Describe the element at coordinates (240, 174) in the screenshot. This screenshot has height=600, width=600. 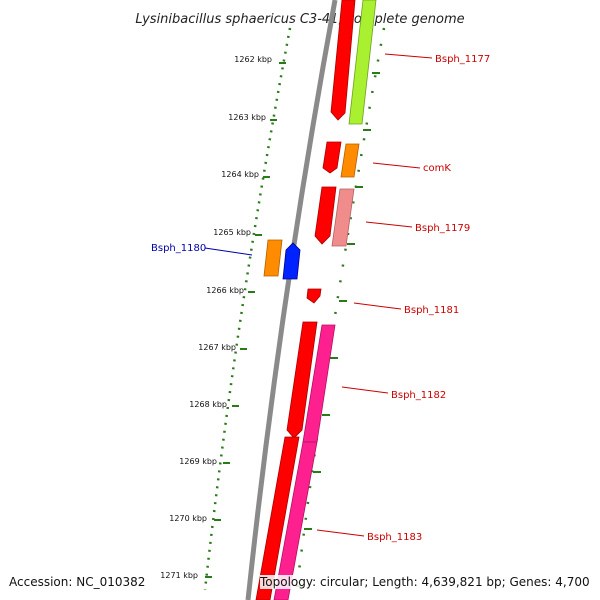
I see `kbp-tick-label: 1264 kbp` at that location.